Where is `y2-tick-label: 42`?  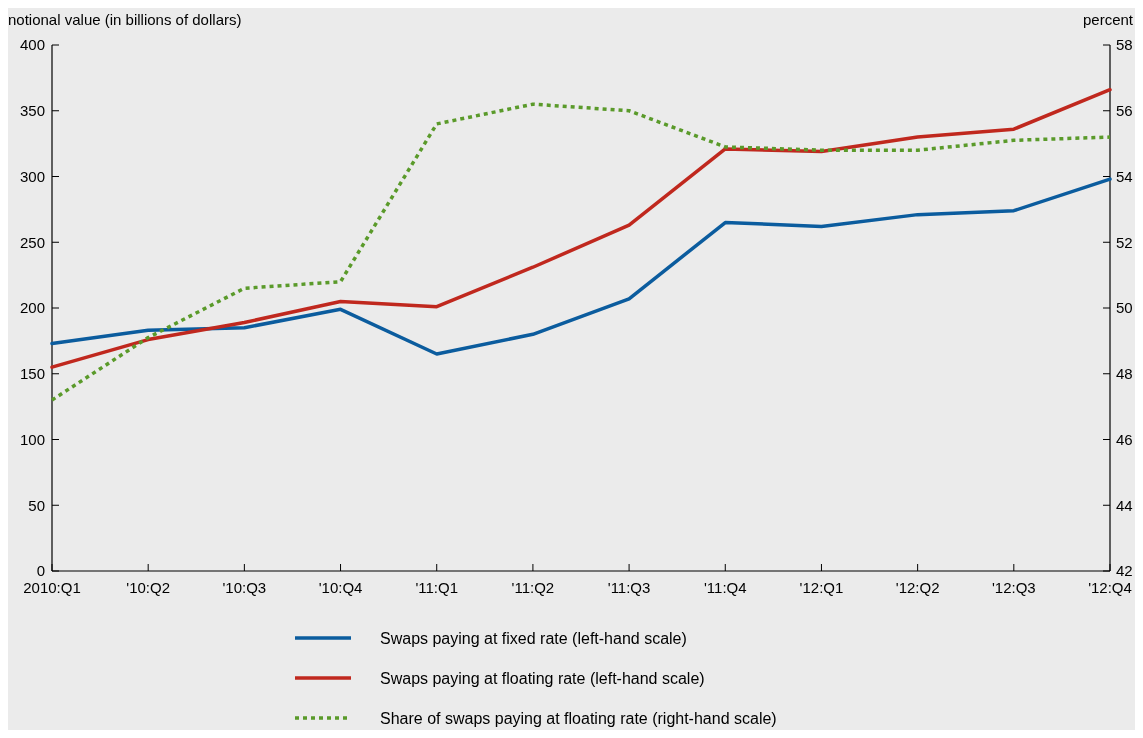 y2-tick-label: 42 is located at coordinates (1124, 571).